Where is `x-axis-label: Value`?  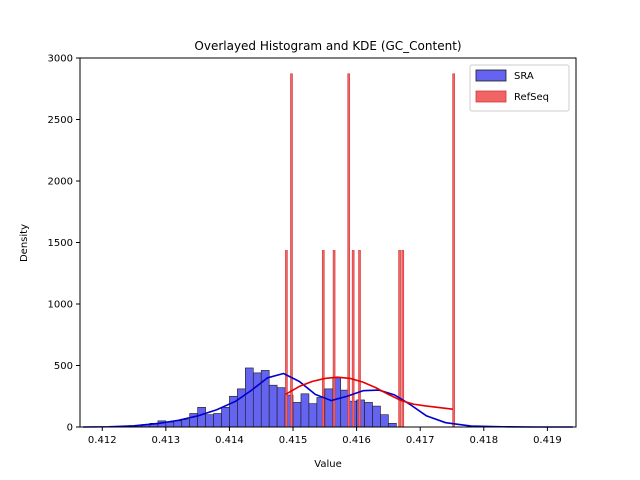 x-axis-label: Value is located at coordinates (327, 464).